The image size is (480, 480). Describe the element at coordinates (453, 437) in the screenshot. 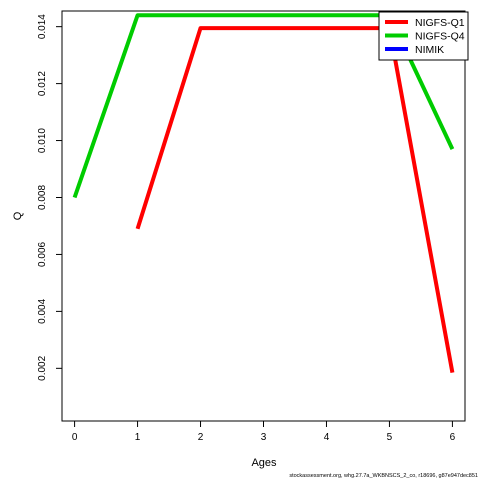

I see `x-tick-label: 6` at that location.